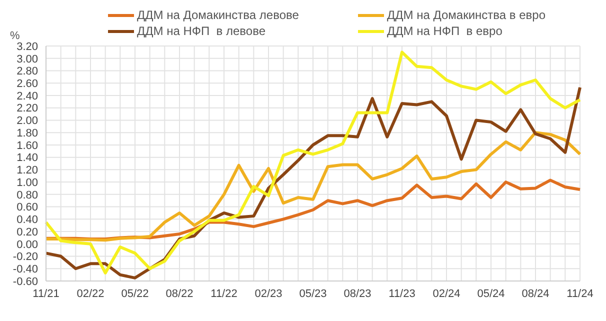 The width and height of the screenshot is (606, 321). I want to click on y-tick-label: 0.60, so click(27, 208).